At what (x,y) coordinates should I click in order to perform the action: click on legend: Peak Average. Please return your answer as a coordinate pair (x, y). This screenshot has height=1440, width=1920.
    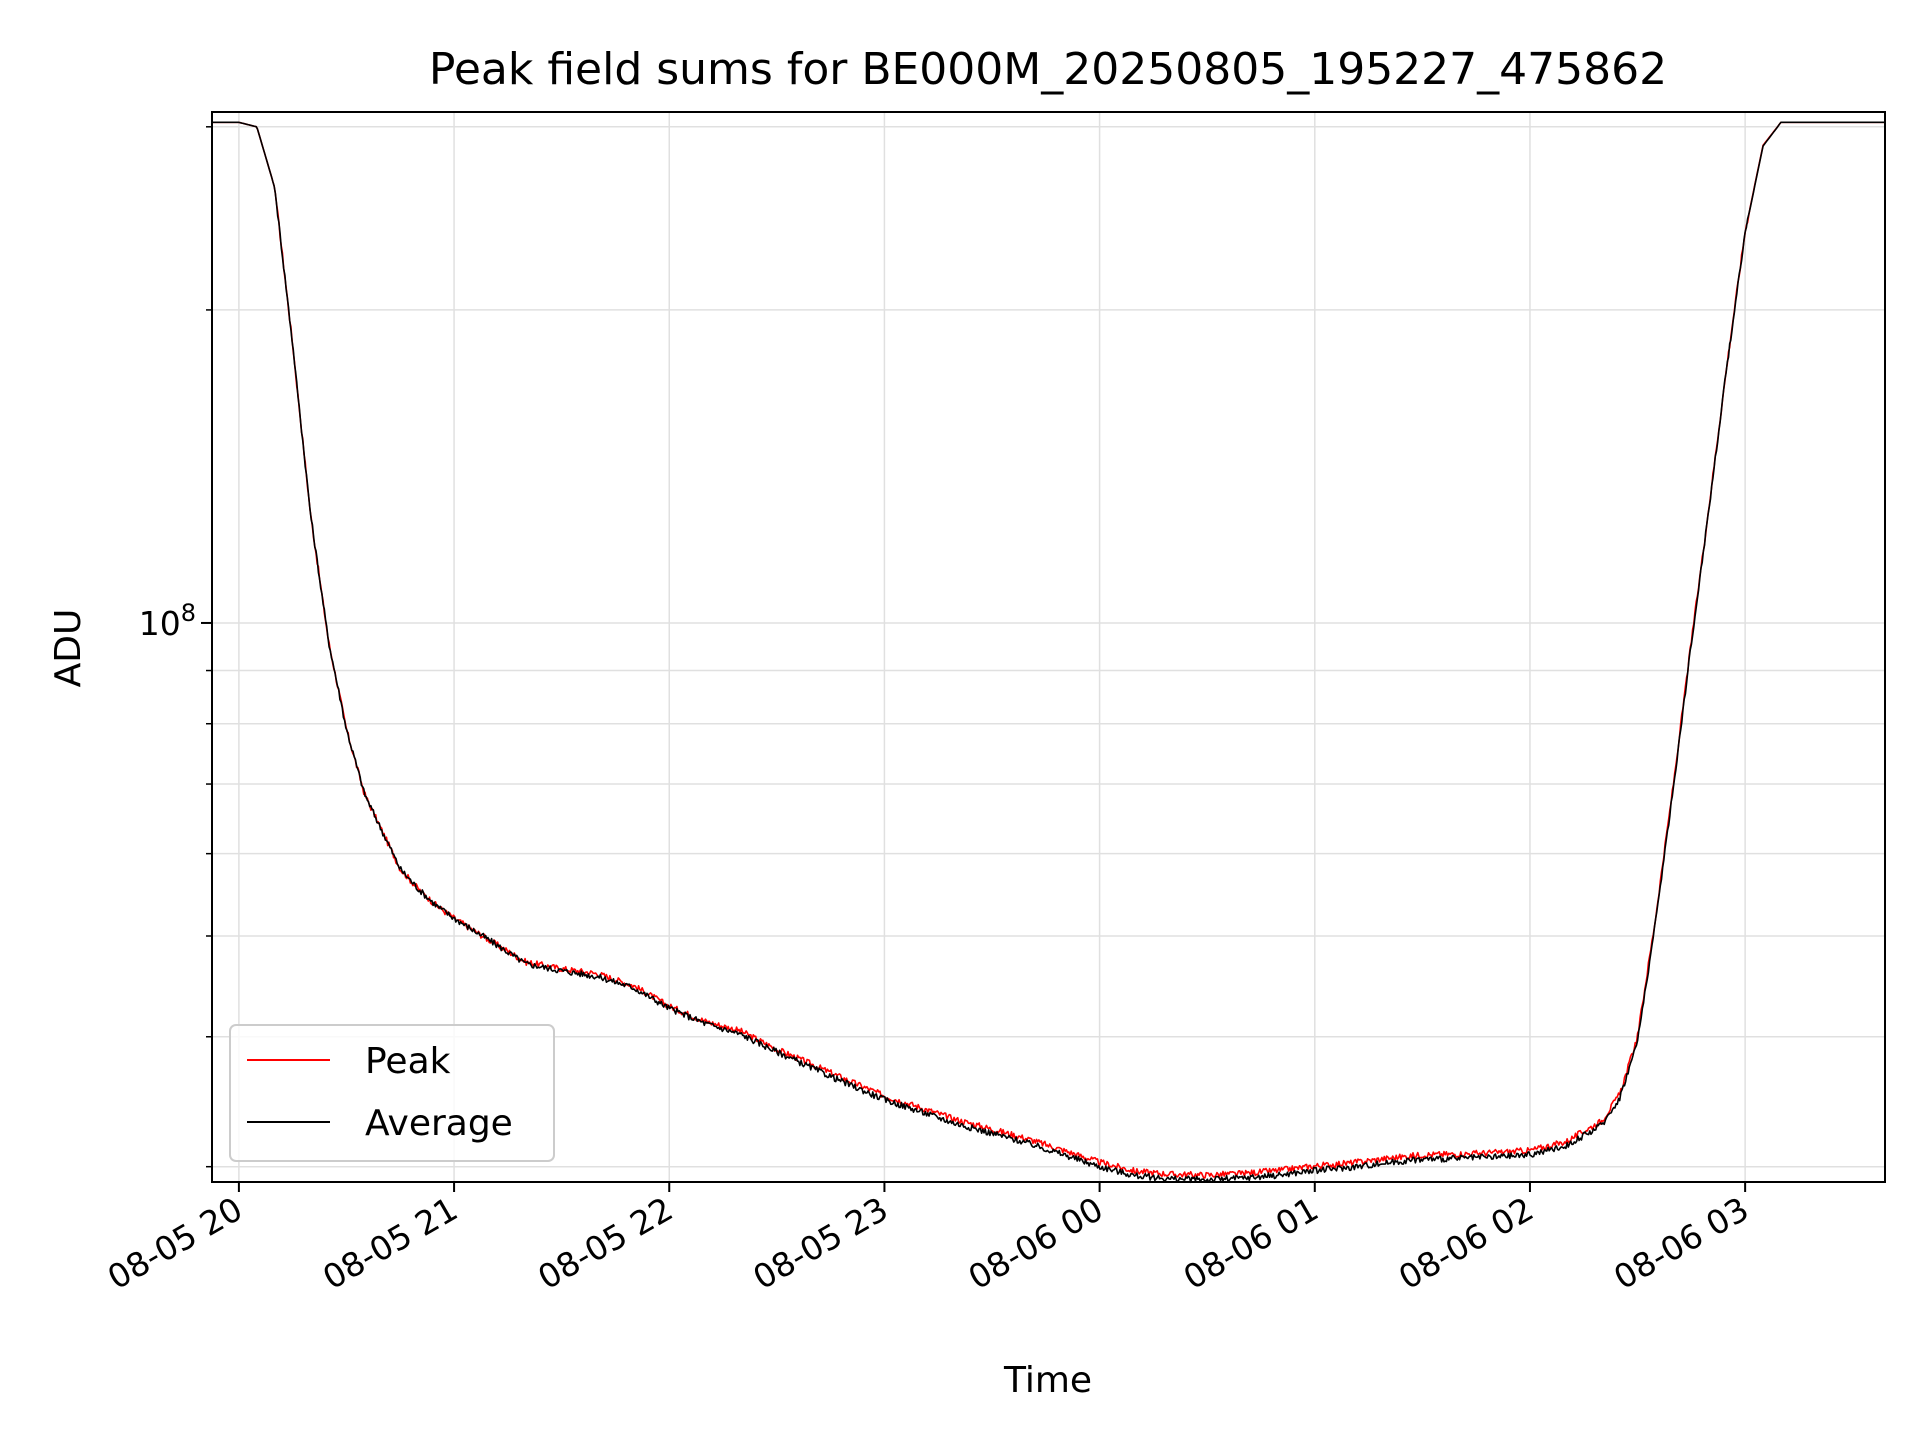
    Looking at the image, I should click on (392, 1093).